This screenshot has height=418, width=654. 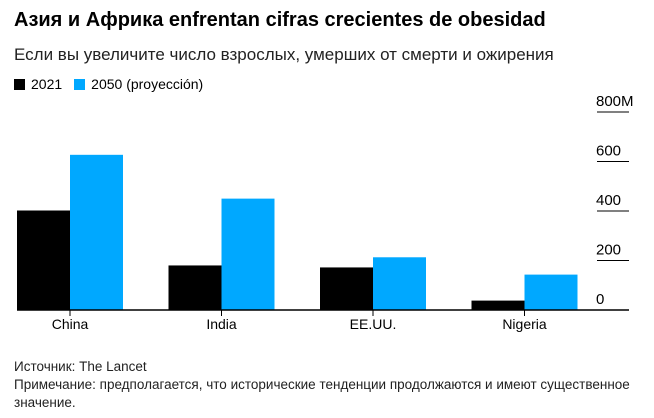 I want to click on bar-india-2050, so click(x=248, y=254).